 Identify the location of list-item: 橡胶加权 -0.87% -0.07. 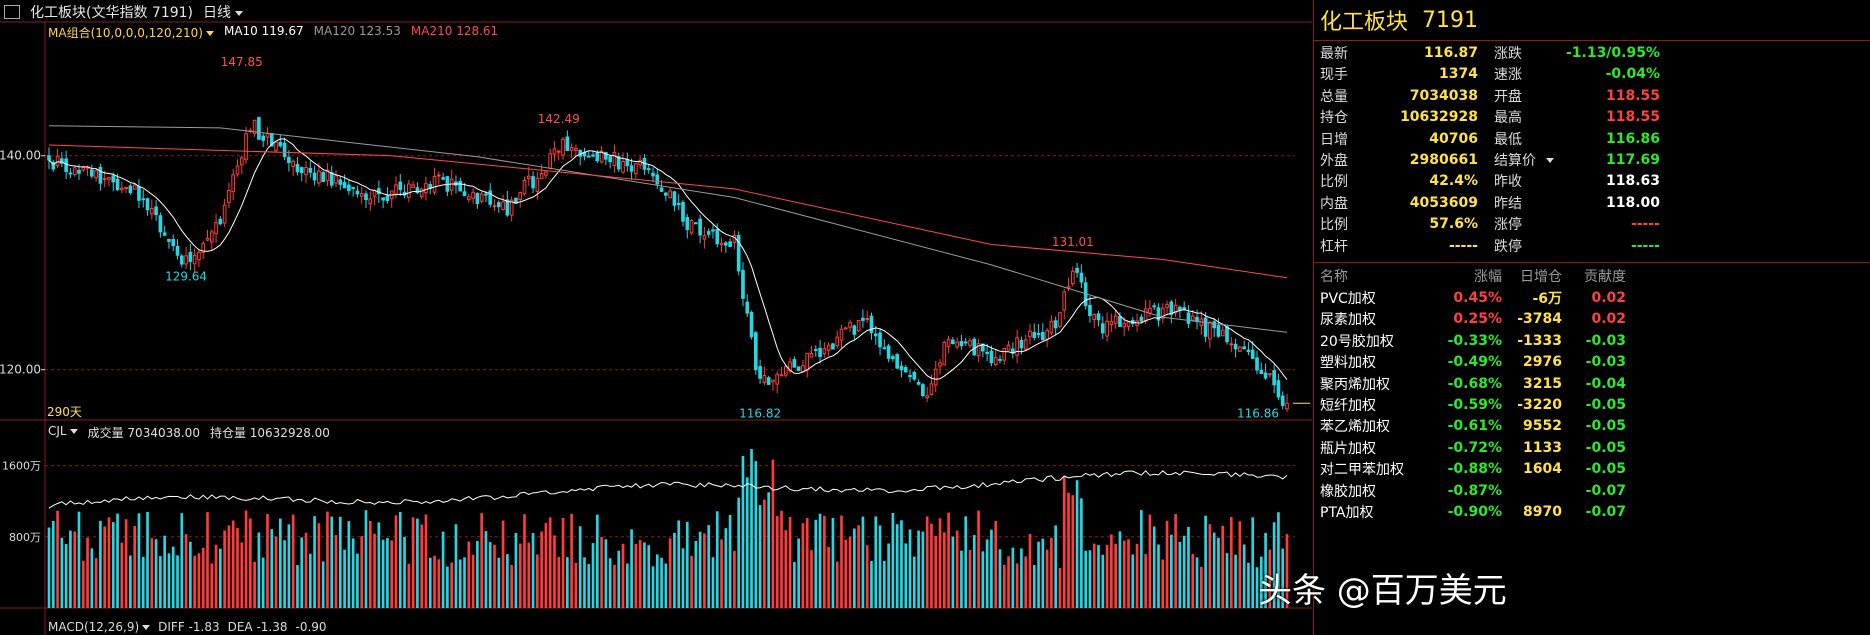
(1592, 491).